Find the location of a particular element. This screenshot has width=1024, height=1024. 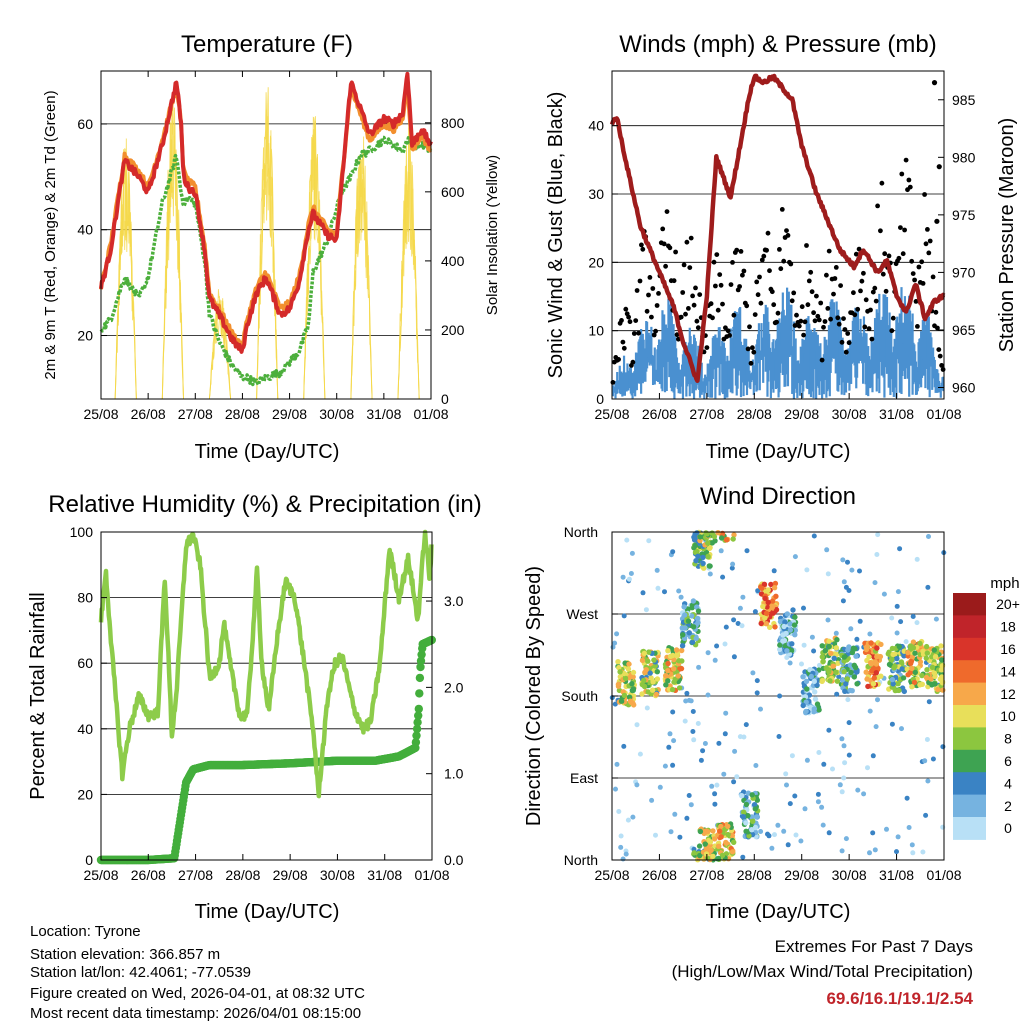

colorbar-unit: mph is located at coordinates (1004, 583).